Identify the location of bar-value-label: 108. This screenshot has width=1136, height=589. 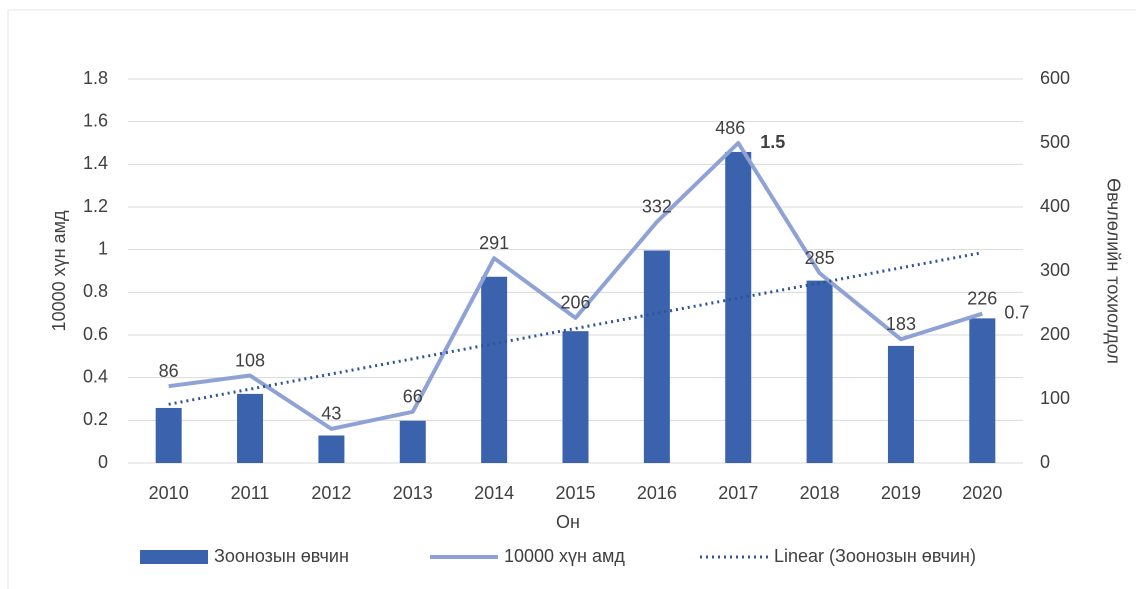
(250, 360).